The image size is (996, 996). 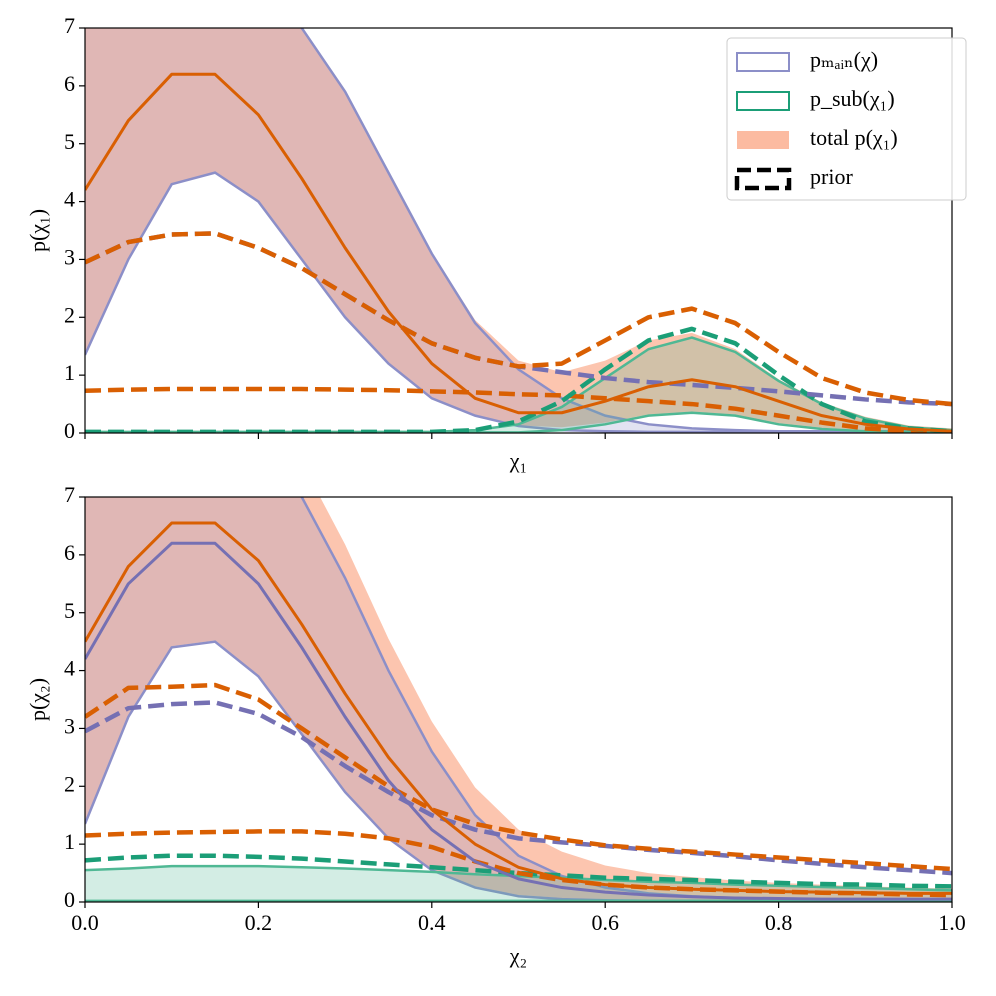 What do you see at coordinates (852, 98) in the screenshot?
I see `legend-label: p_sub(χ₁)` at bounding box center [852, 98].